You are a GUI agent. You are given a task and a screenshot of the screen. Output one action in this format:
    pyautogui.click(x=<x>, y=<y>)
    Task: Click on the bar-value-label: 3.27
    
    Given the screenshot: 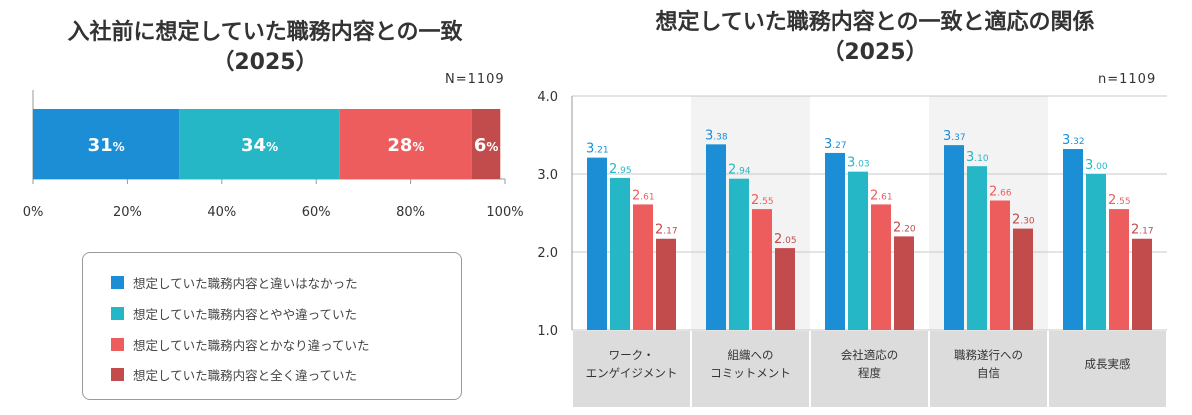 What is the action you would take?
    pyautogui.click(x=835, y=144)
    